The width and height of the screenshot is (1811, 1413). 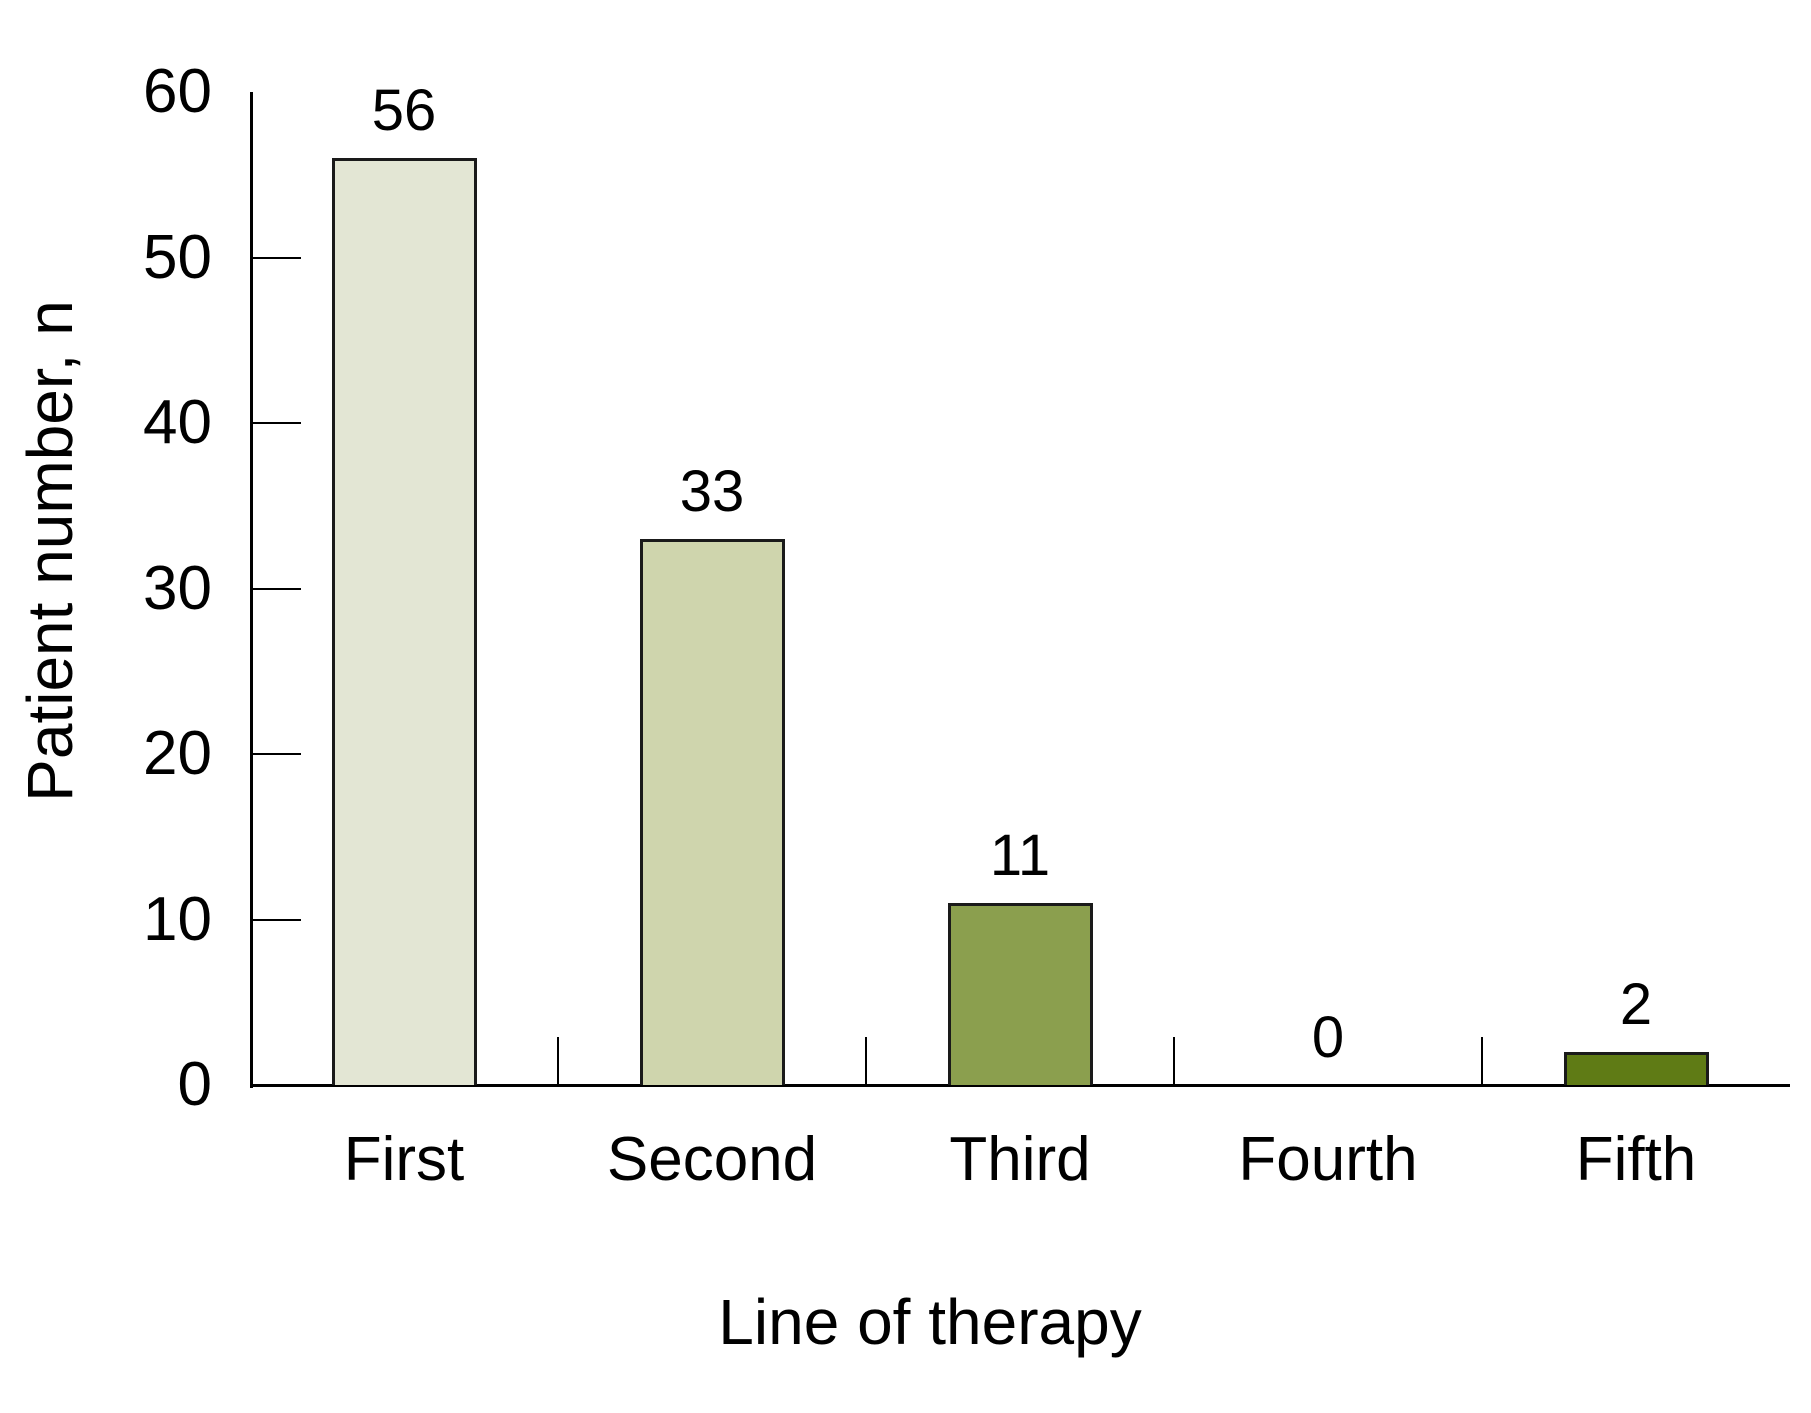 What do you see at coordinates (177, 753) in the screenshot?
I see `y-tick-label: 20` at bounding box center [177, 753].